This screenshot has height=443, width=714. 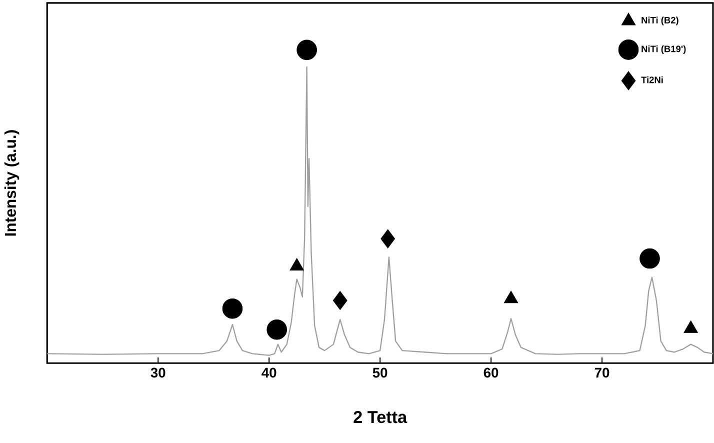 I want to click on x-tick-label: 50, so click(x=380, y=373).